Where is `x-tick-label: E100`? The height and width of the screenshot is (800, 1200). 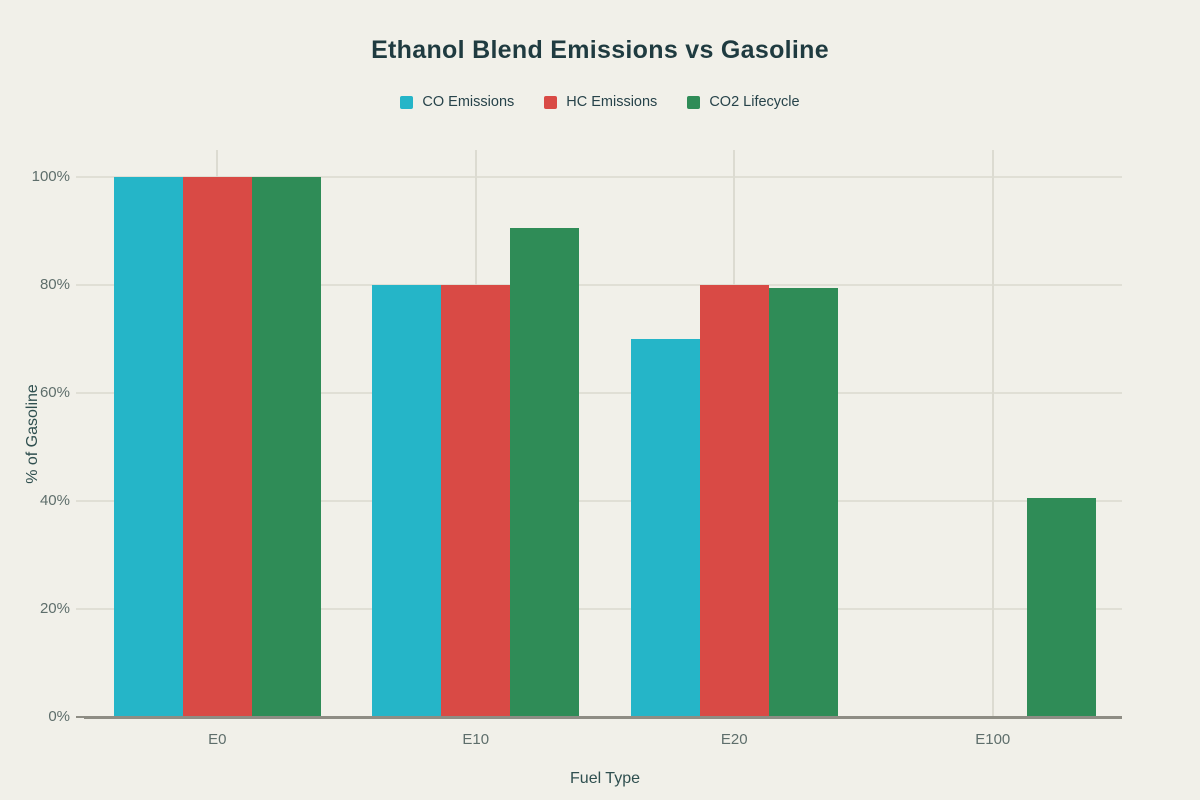
x-tick-label: E100 is located at coordinates (993, 739).